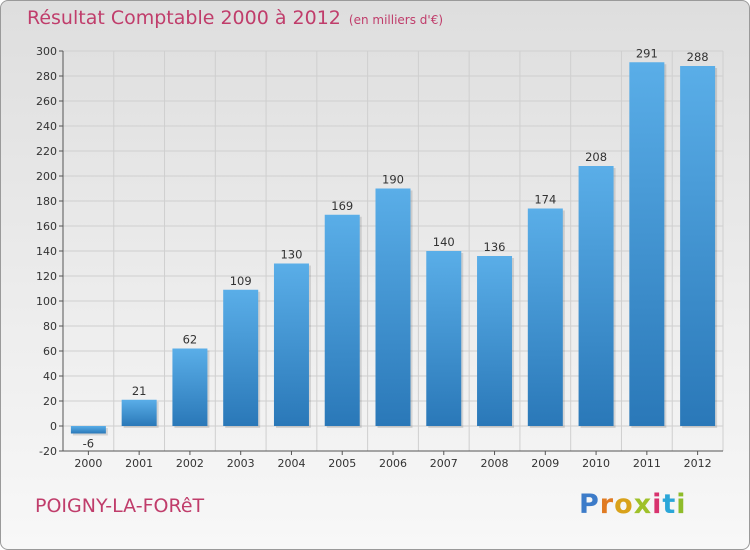 The image size is (750, 550). I want to click on logo-letter: P, so click(589, 504).